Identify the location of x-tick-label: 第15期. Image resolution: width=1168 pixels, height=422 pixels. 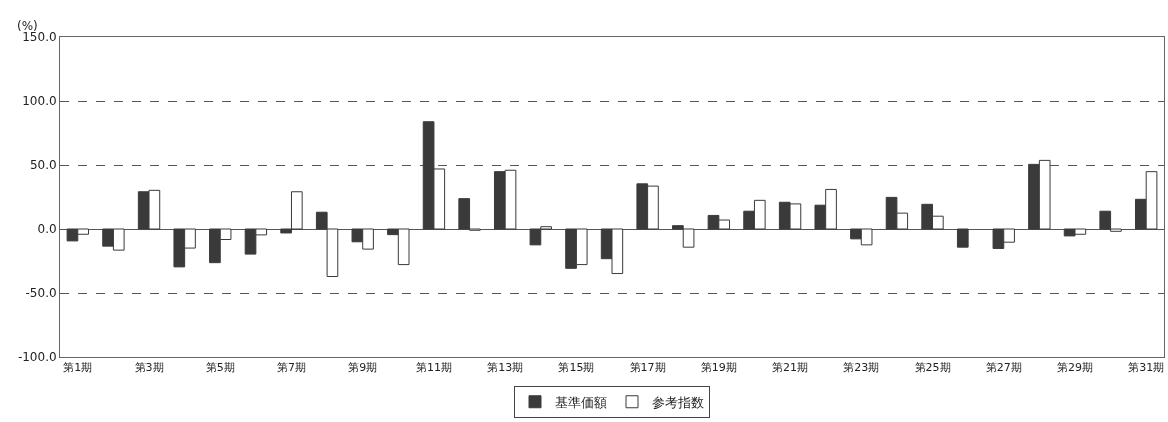
(576, 368).